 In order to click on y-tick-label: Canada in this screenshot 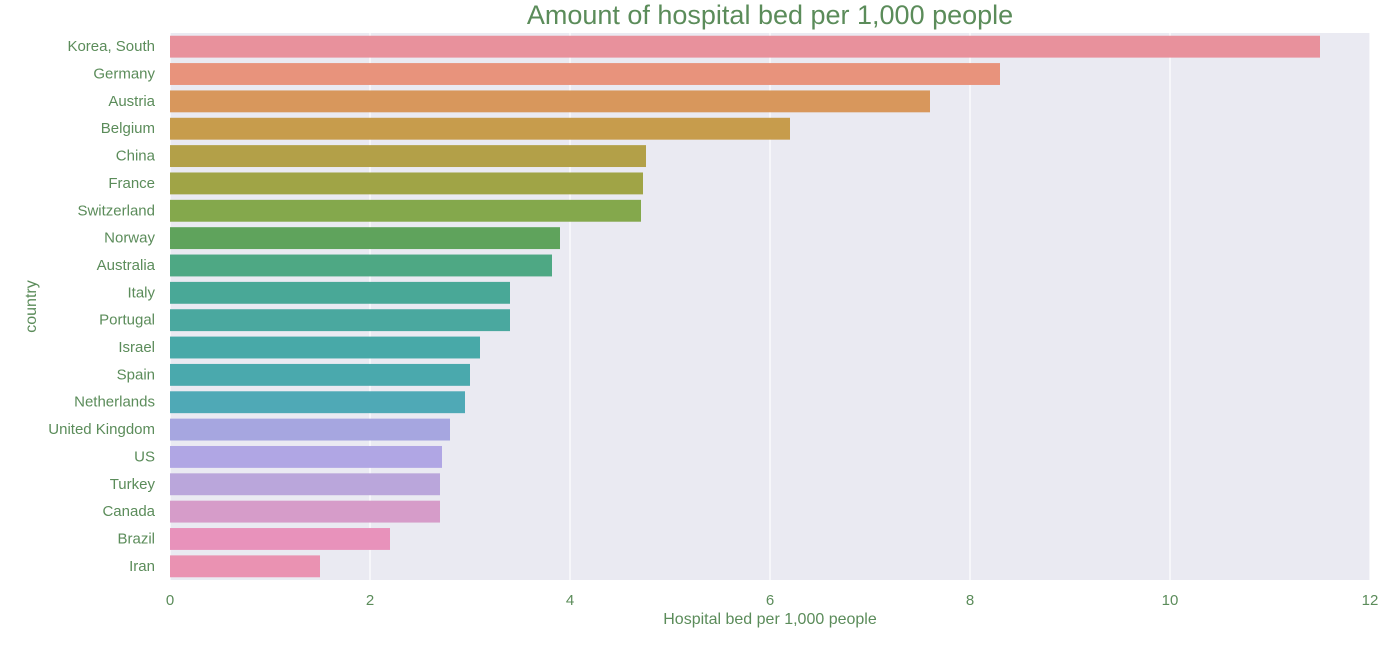, I will do `click(128, 511)`.